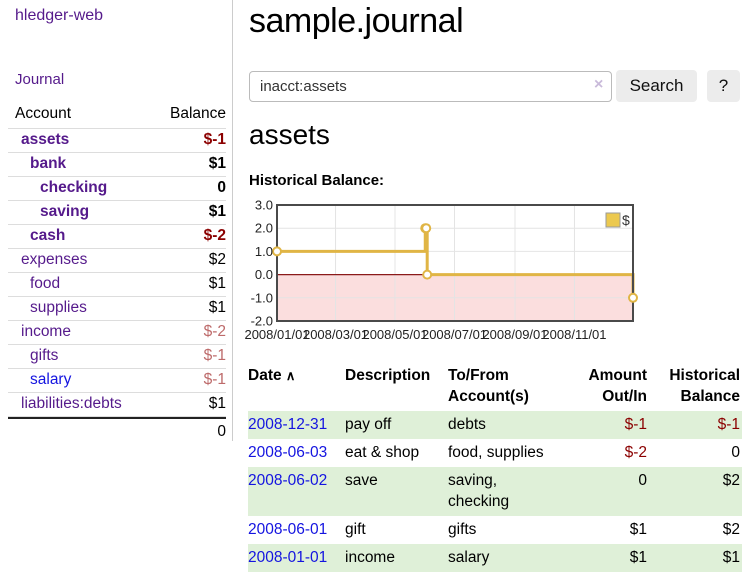  Describe the element at coordinates (197, 113) in the screenshot. I see `balance-column-header: Balance` at that location.